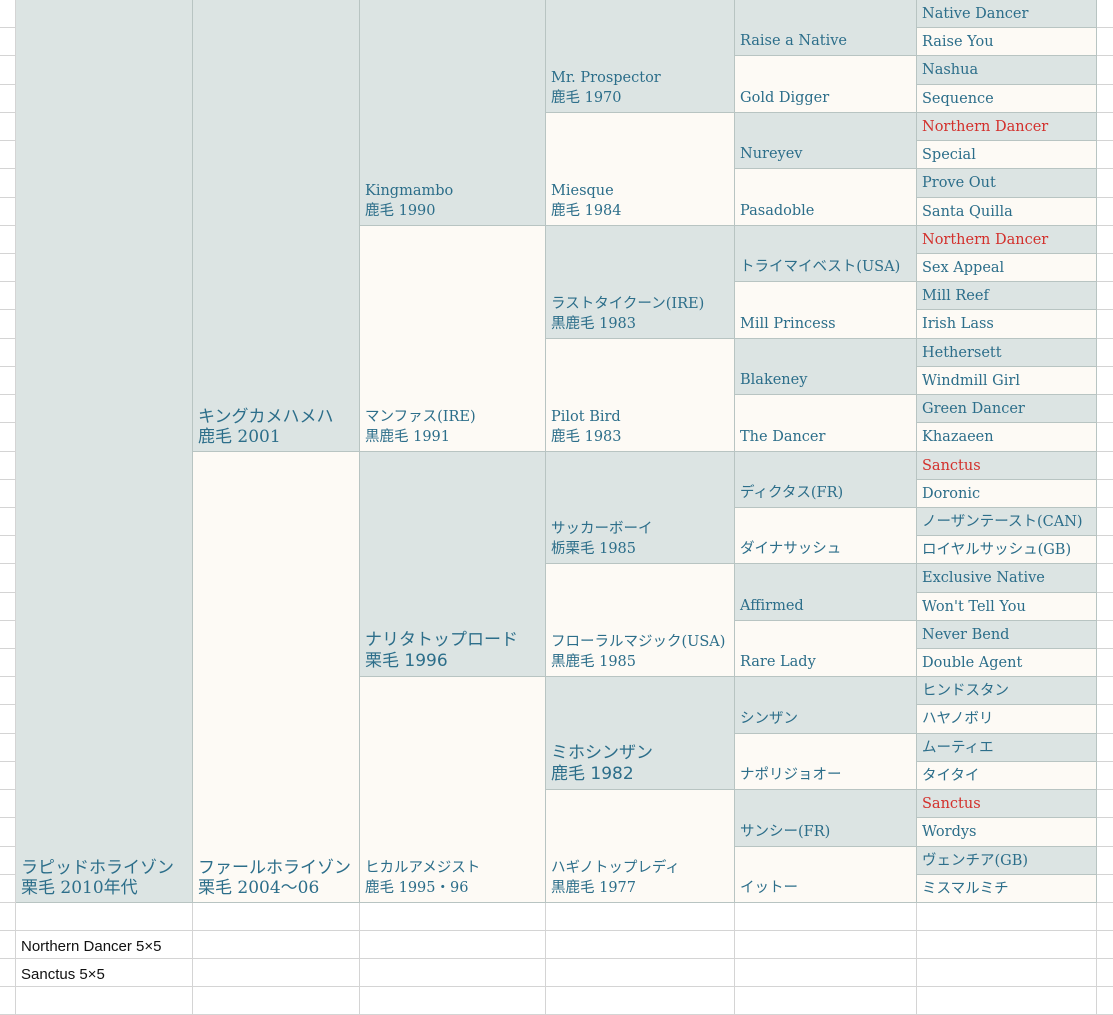  Describe the element at coordinates (1007, 691) in the screenshot. I see `pedigree-cell-gen5: ヒンドスタン` at that location.